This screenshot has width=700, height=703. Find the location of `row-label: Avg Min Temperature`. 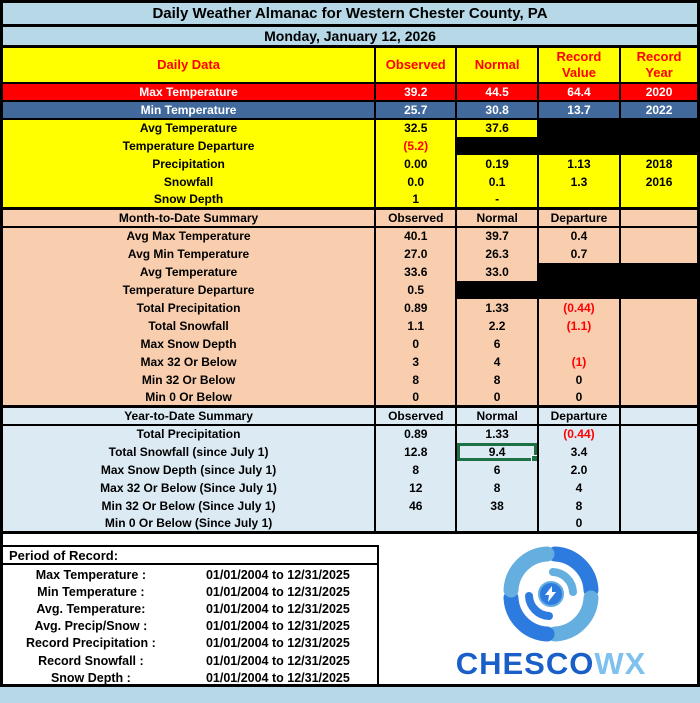

row-label: Avg Min Temperature is located at coordinates (188, 253).